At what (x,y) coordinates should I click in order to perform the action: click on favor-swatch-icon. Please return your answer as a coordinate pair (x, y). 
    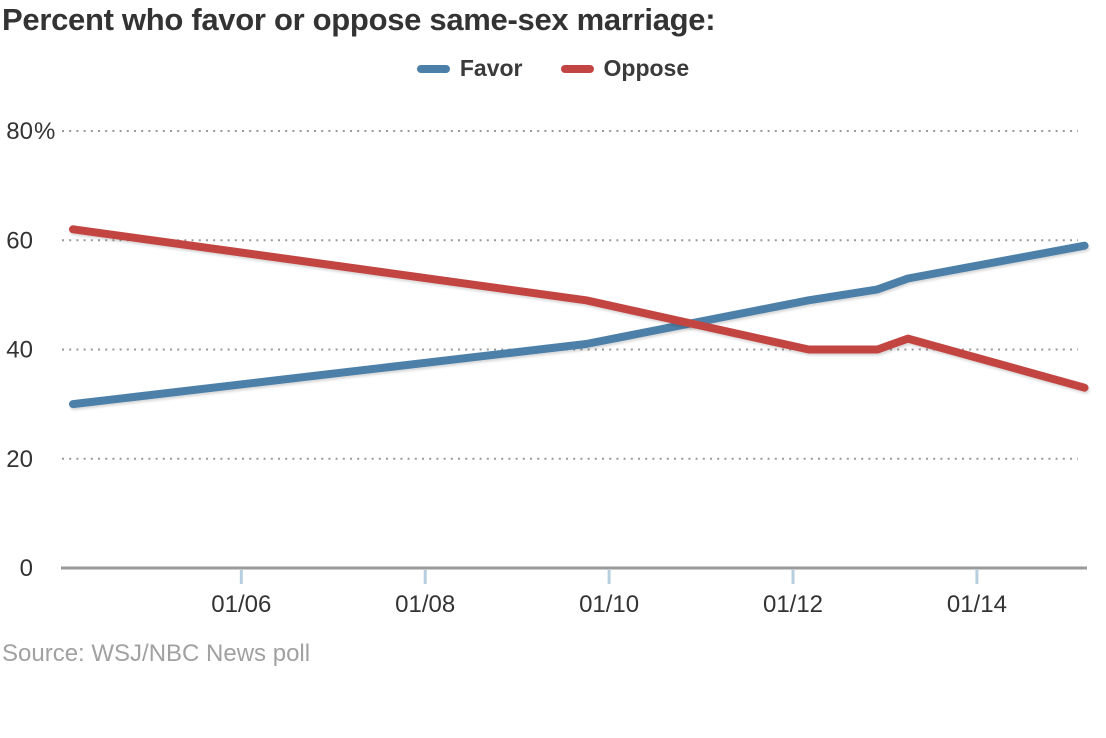
    Looking at the image, I should click on (433, 68).